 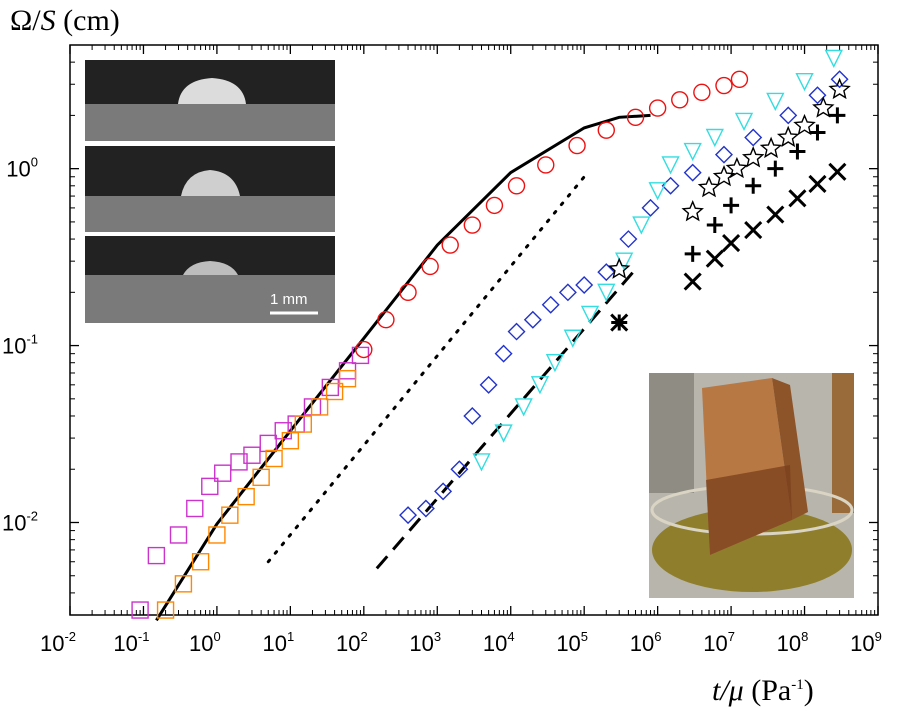 I want to click on photo-dish, so click(x=752, y=550).